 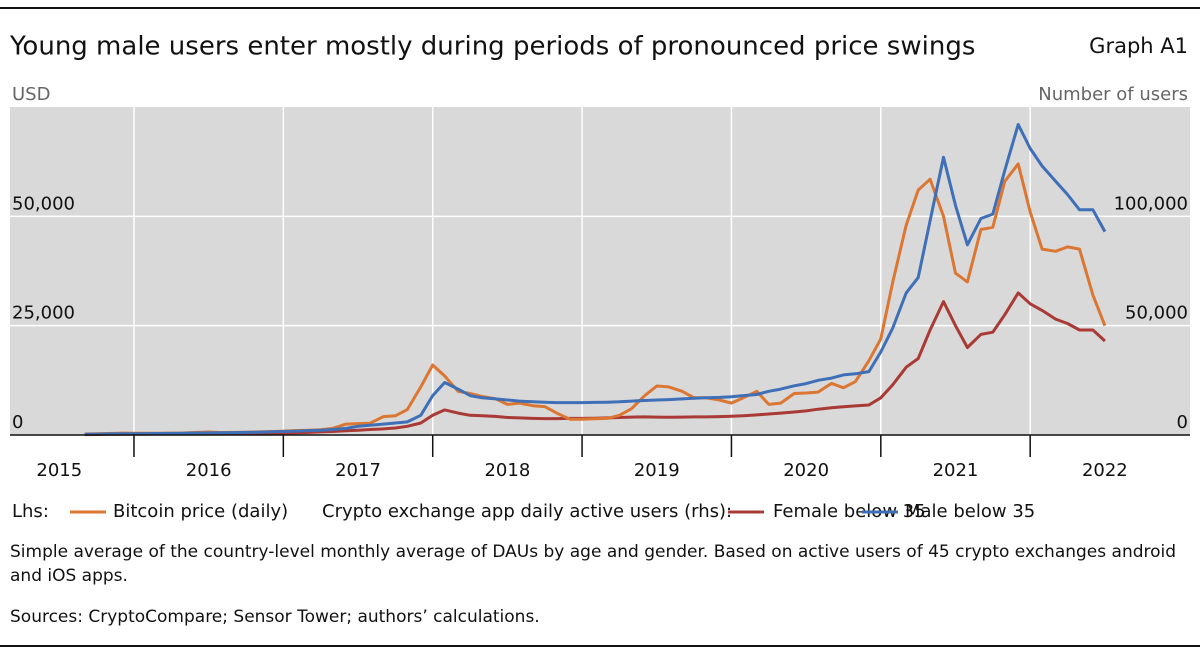 What do you see at coordinates (31, 94) in the screenshot?
I see `y-axis-label: USD` at bounding box center [31, 94].